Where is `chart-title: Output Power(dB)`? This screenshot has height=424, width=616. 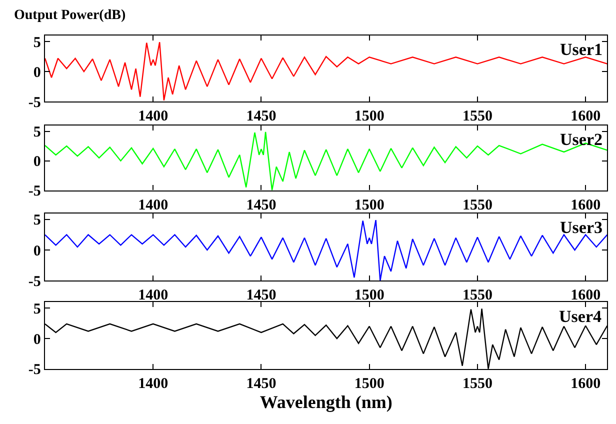 chart-title: Output Power(dB) is located at coordinates (70, 15).